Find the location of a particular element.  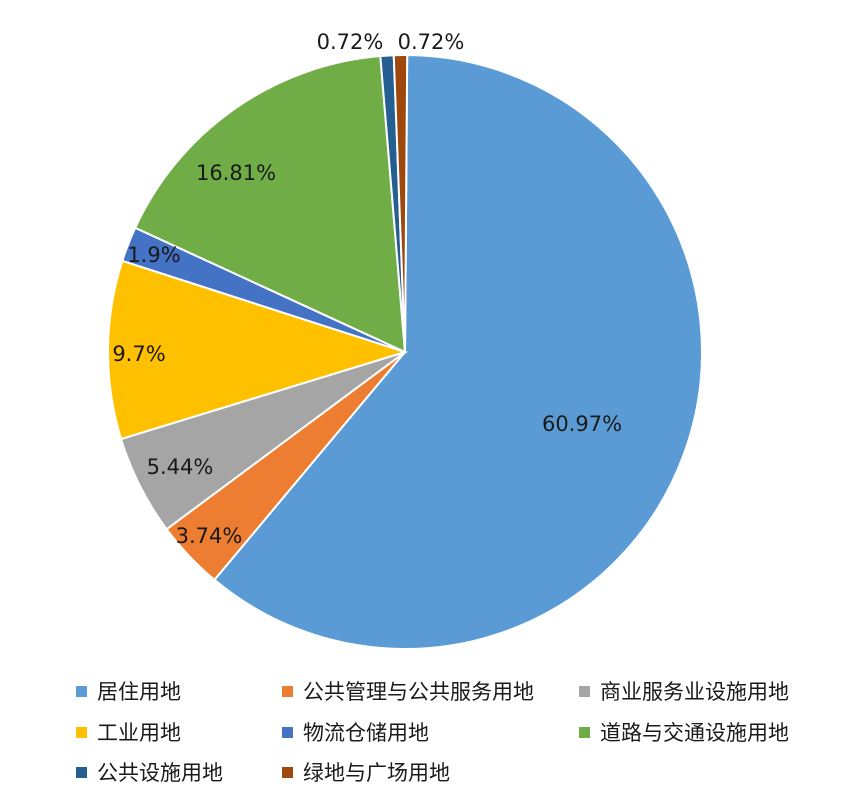

legend-item-6: 公共设施用地 is located at coordinates (149, 772).